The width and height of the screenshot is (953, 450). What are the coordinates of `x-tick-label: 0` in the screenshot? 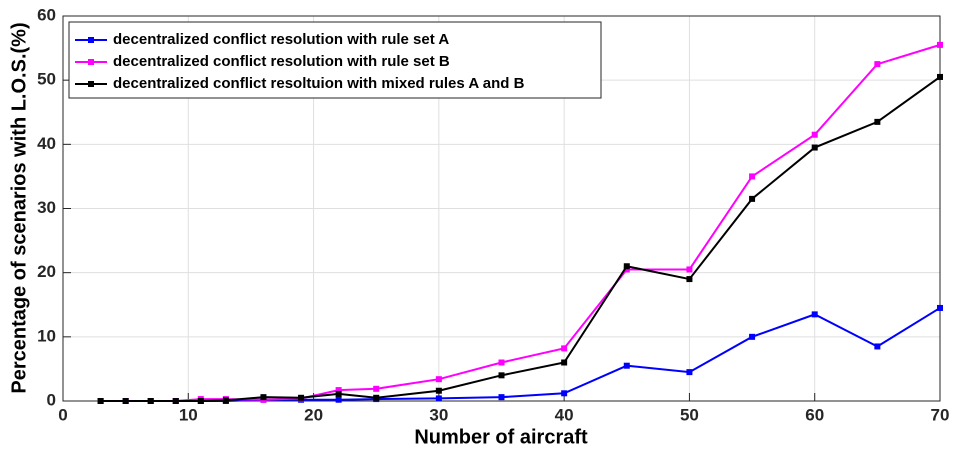 It's located at (62, 414).